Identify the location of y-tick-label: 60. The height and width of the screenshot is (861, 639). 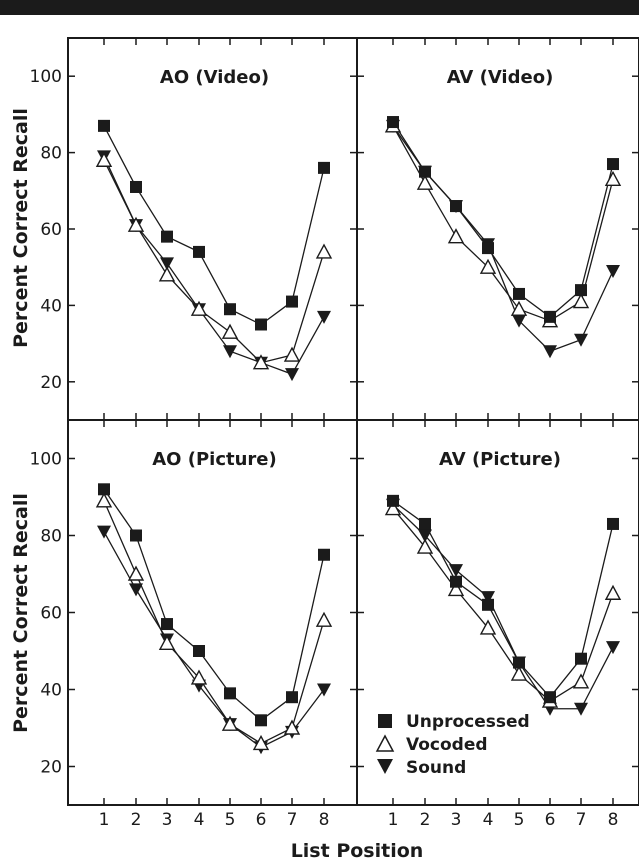
(51, 230).